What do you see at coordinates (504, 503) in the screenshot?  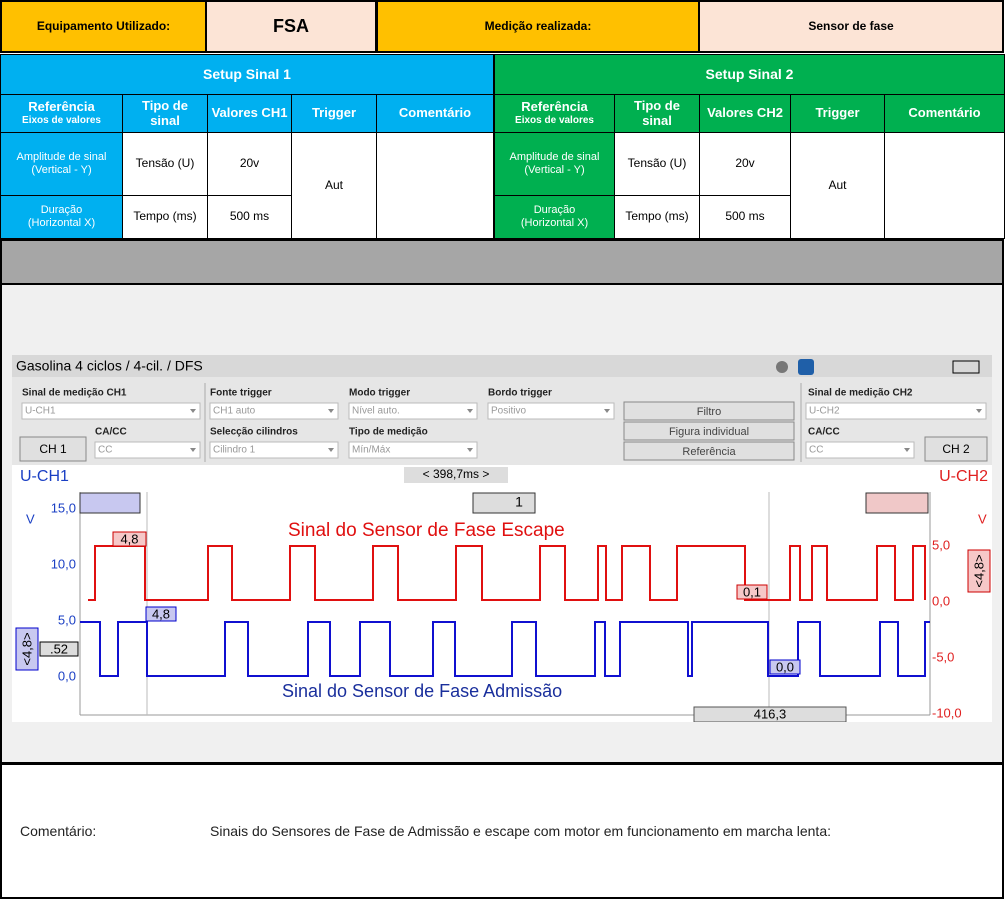 I see `trigger-box` at bounding box center [504, 503].